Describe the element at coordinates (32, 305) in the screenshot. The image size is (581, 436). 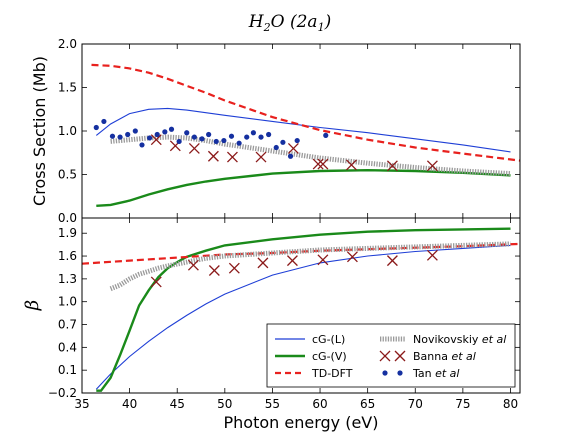
I see `y-axis-label-beta: β` at that location.